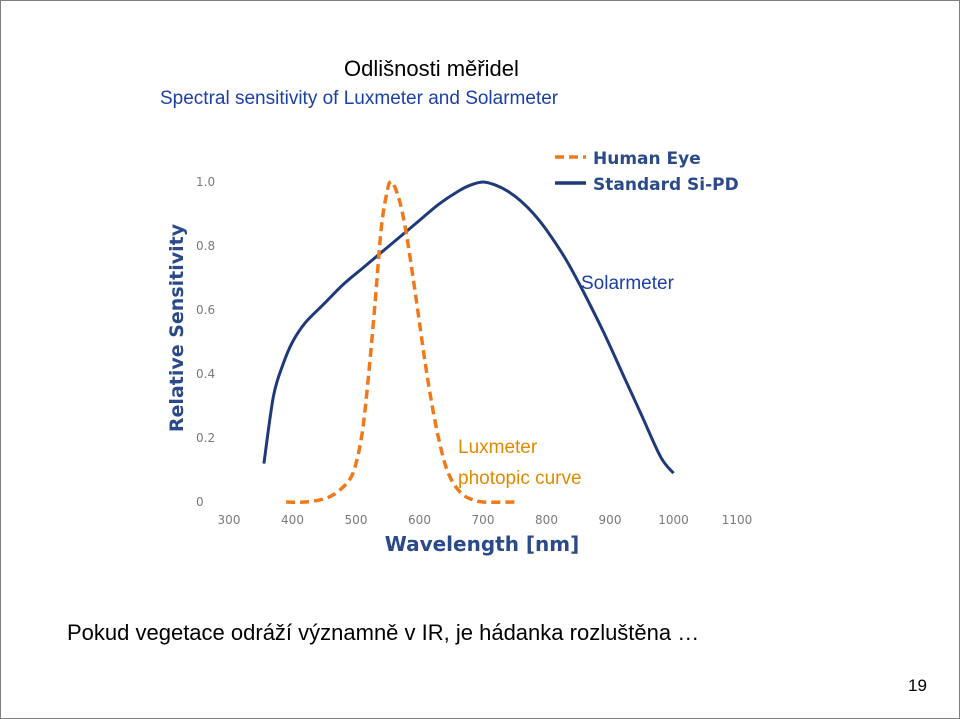  What do you see at coordinates (628, 283) in the screenshot?
I see `annotation-solarmeter: Solarmeter` at bounding box center [628, 283].